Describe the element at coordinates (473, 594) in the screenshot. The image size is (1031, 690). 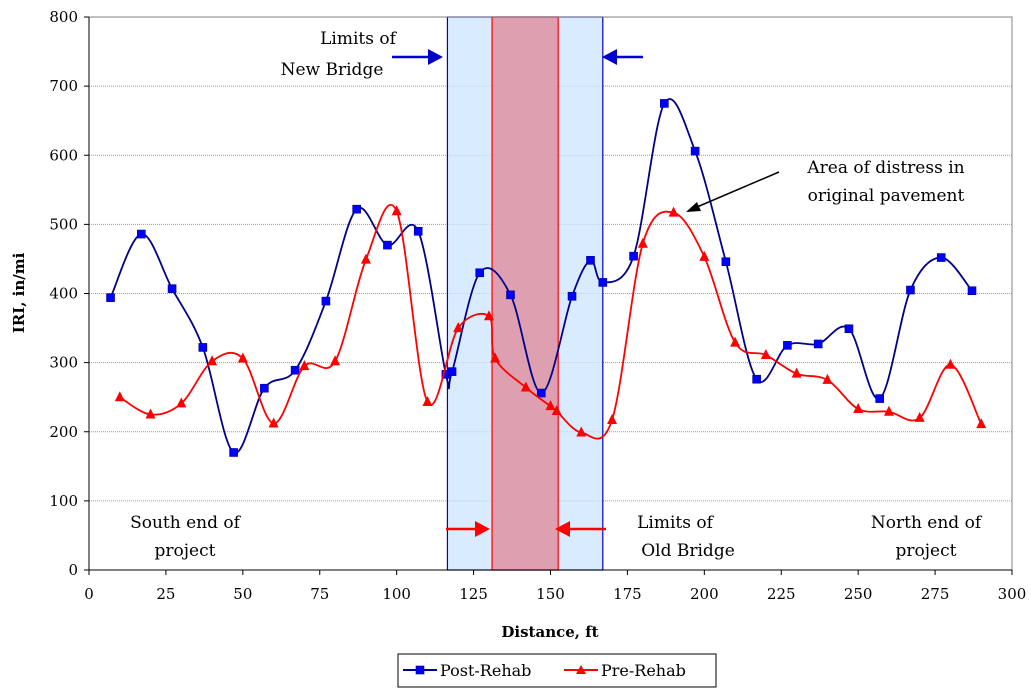
I see `x-tick-label-125: 125` at that location.